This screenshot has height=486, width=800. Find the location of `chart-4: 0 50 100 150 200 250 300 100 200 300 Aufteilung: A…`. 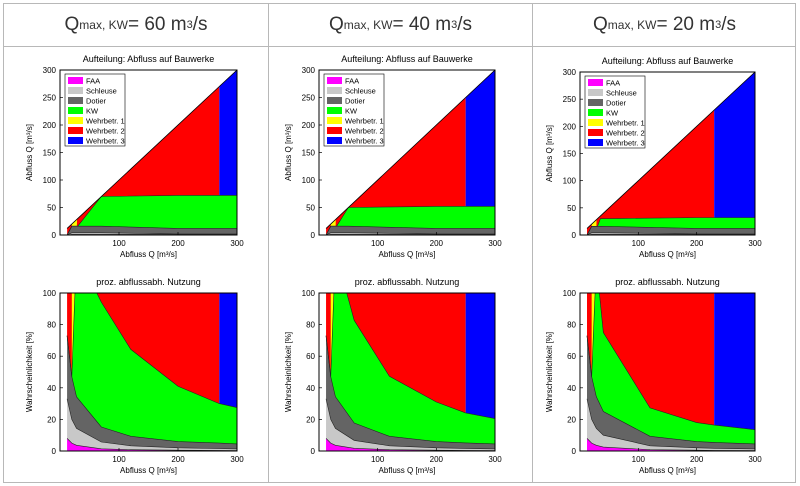

chart-4: 0 50 100 150 200 250 300 100 200 300 Aufteilung: A… is located at coordinates (653, 157).